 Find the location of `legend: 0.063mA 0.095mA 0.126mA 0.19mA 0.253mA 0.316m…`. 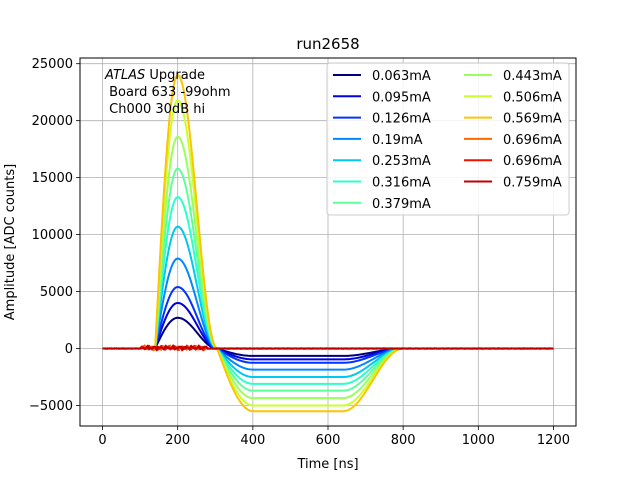

legend: 0.063mA 0.095mA 0.126mA 0.19mA 0.253mA 0.316m… is located at coordinates (448, 139).